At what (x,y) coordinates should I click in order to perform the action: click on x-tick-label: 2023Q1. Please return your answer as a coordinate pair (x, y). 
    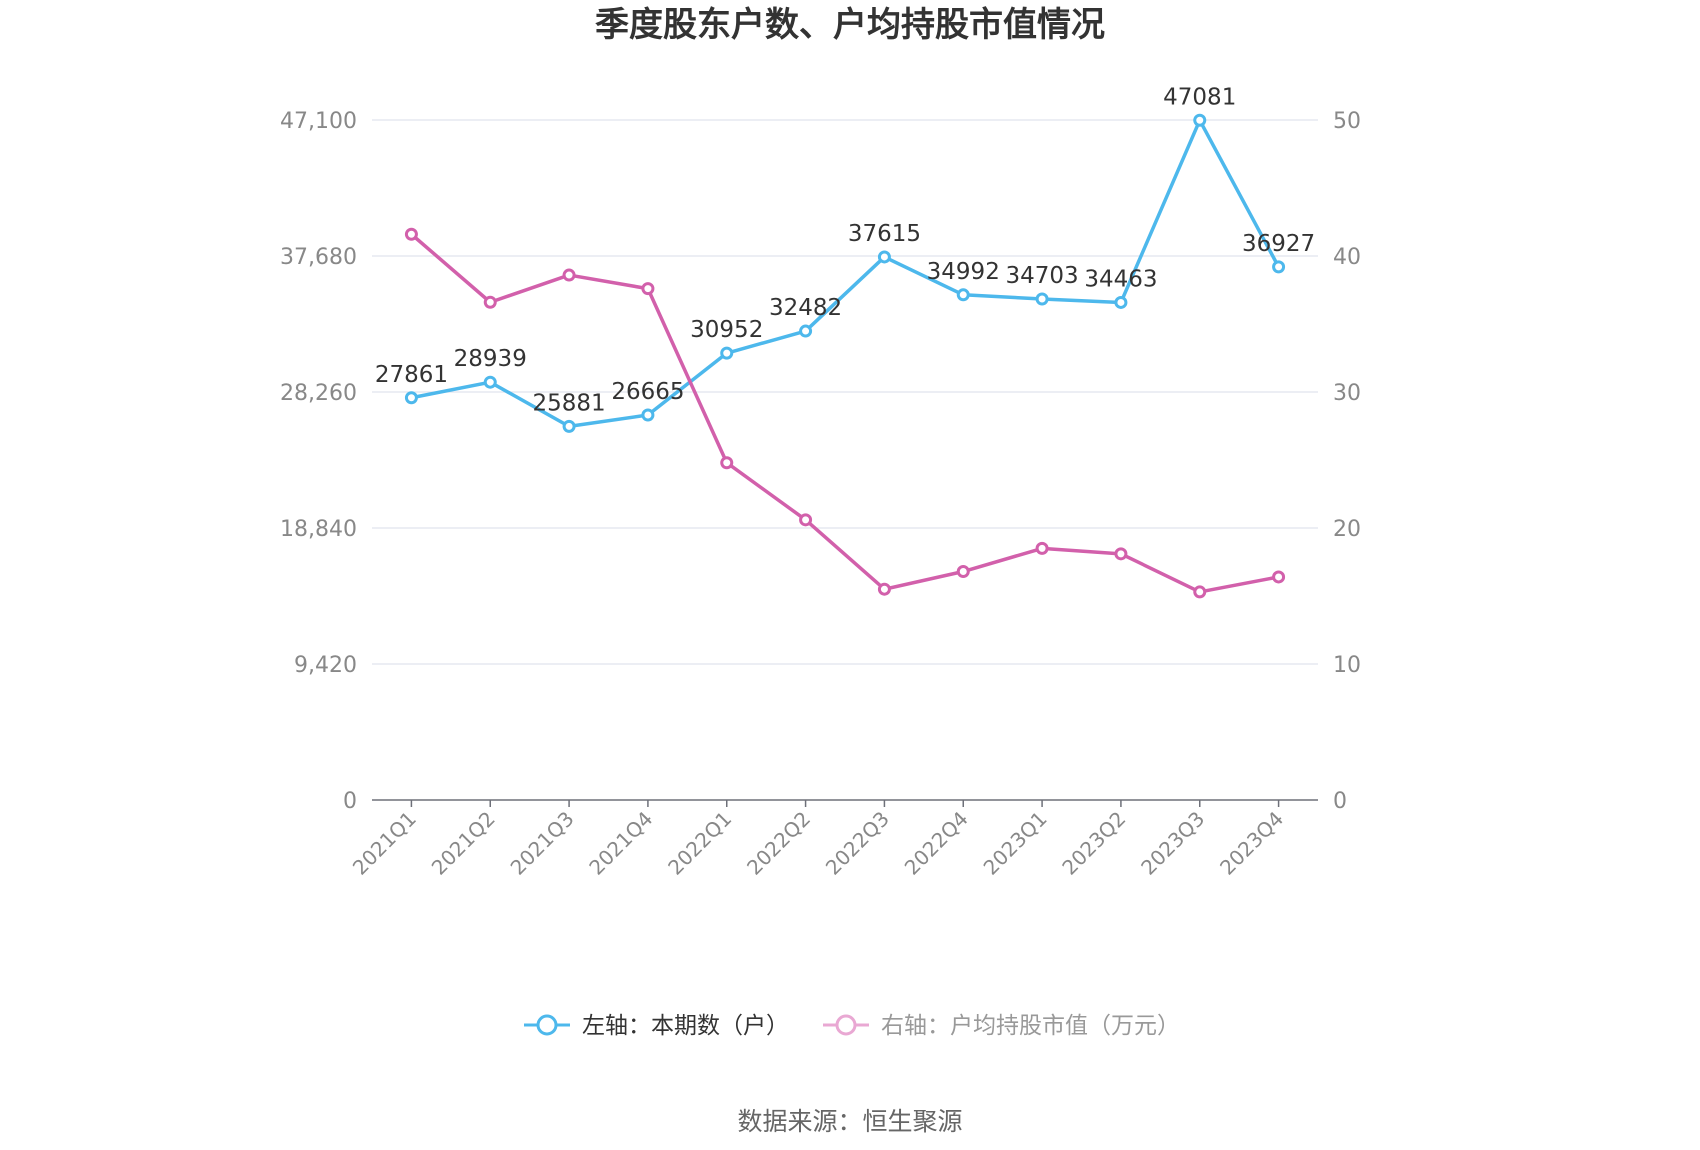
    Looking at the image, I should click on (1015, 843).